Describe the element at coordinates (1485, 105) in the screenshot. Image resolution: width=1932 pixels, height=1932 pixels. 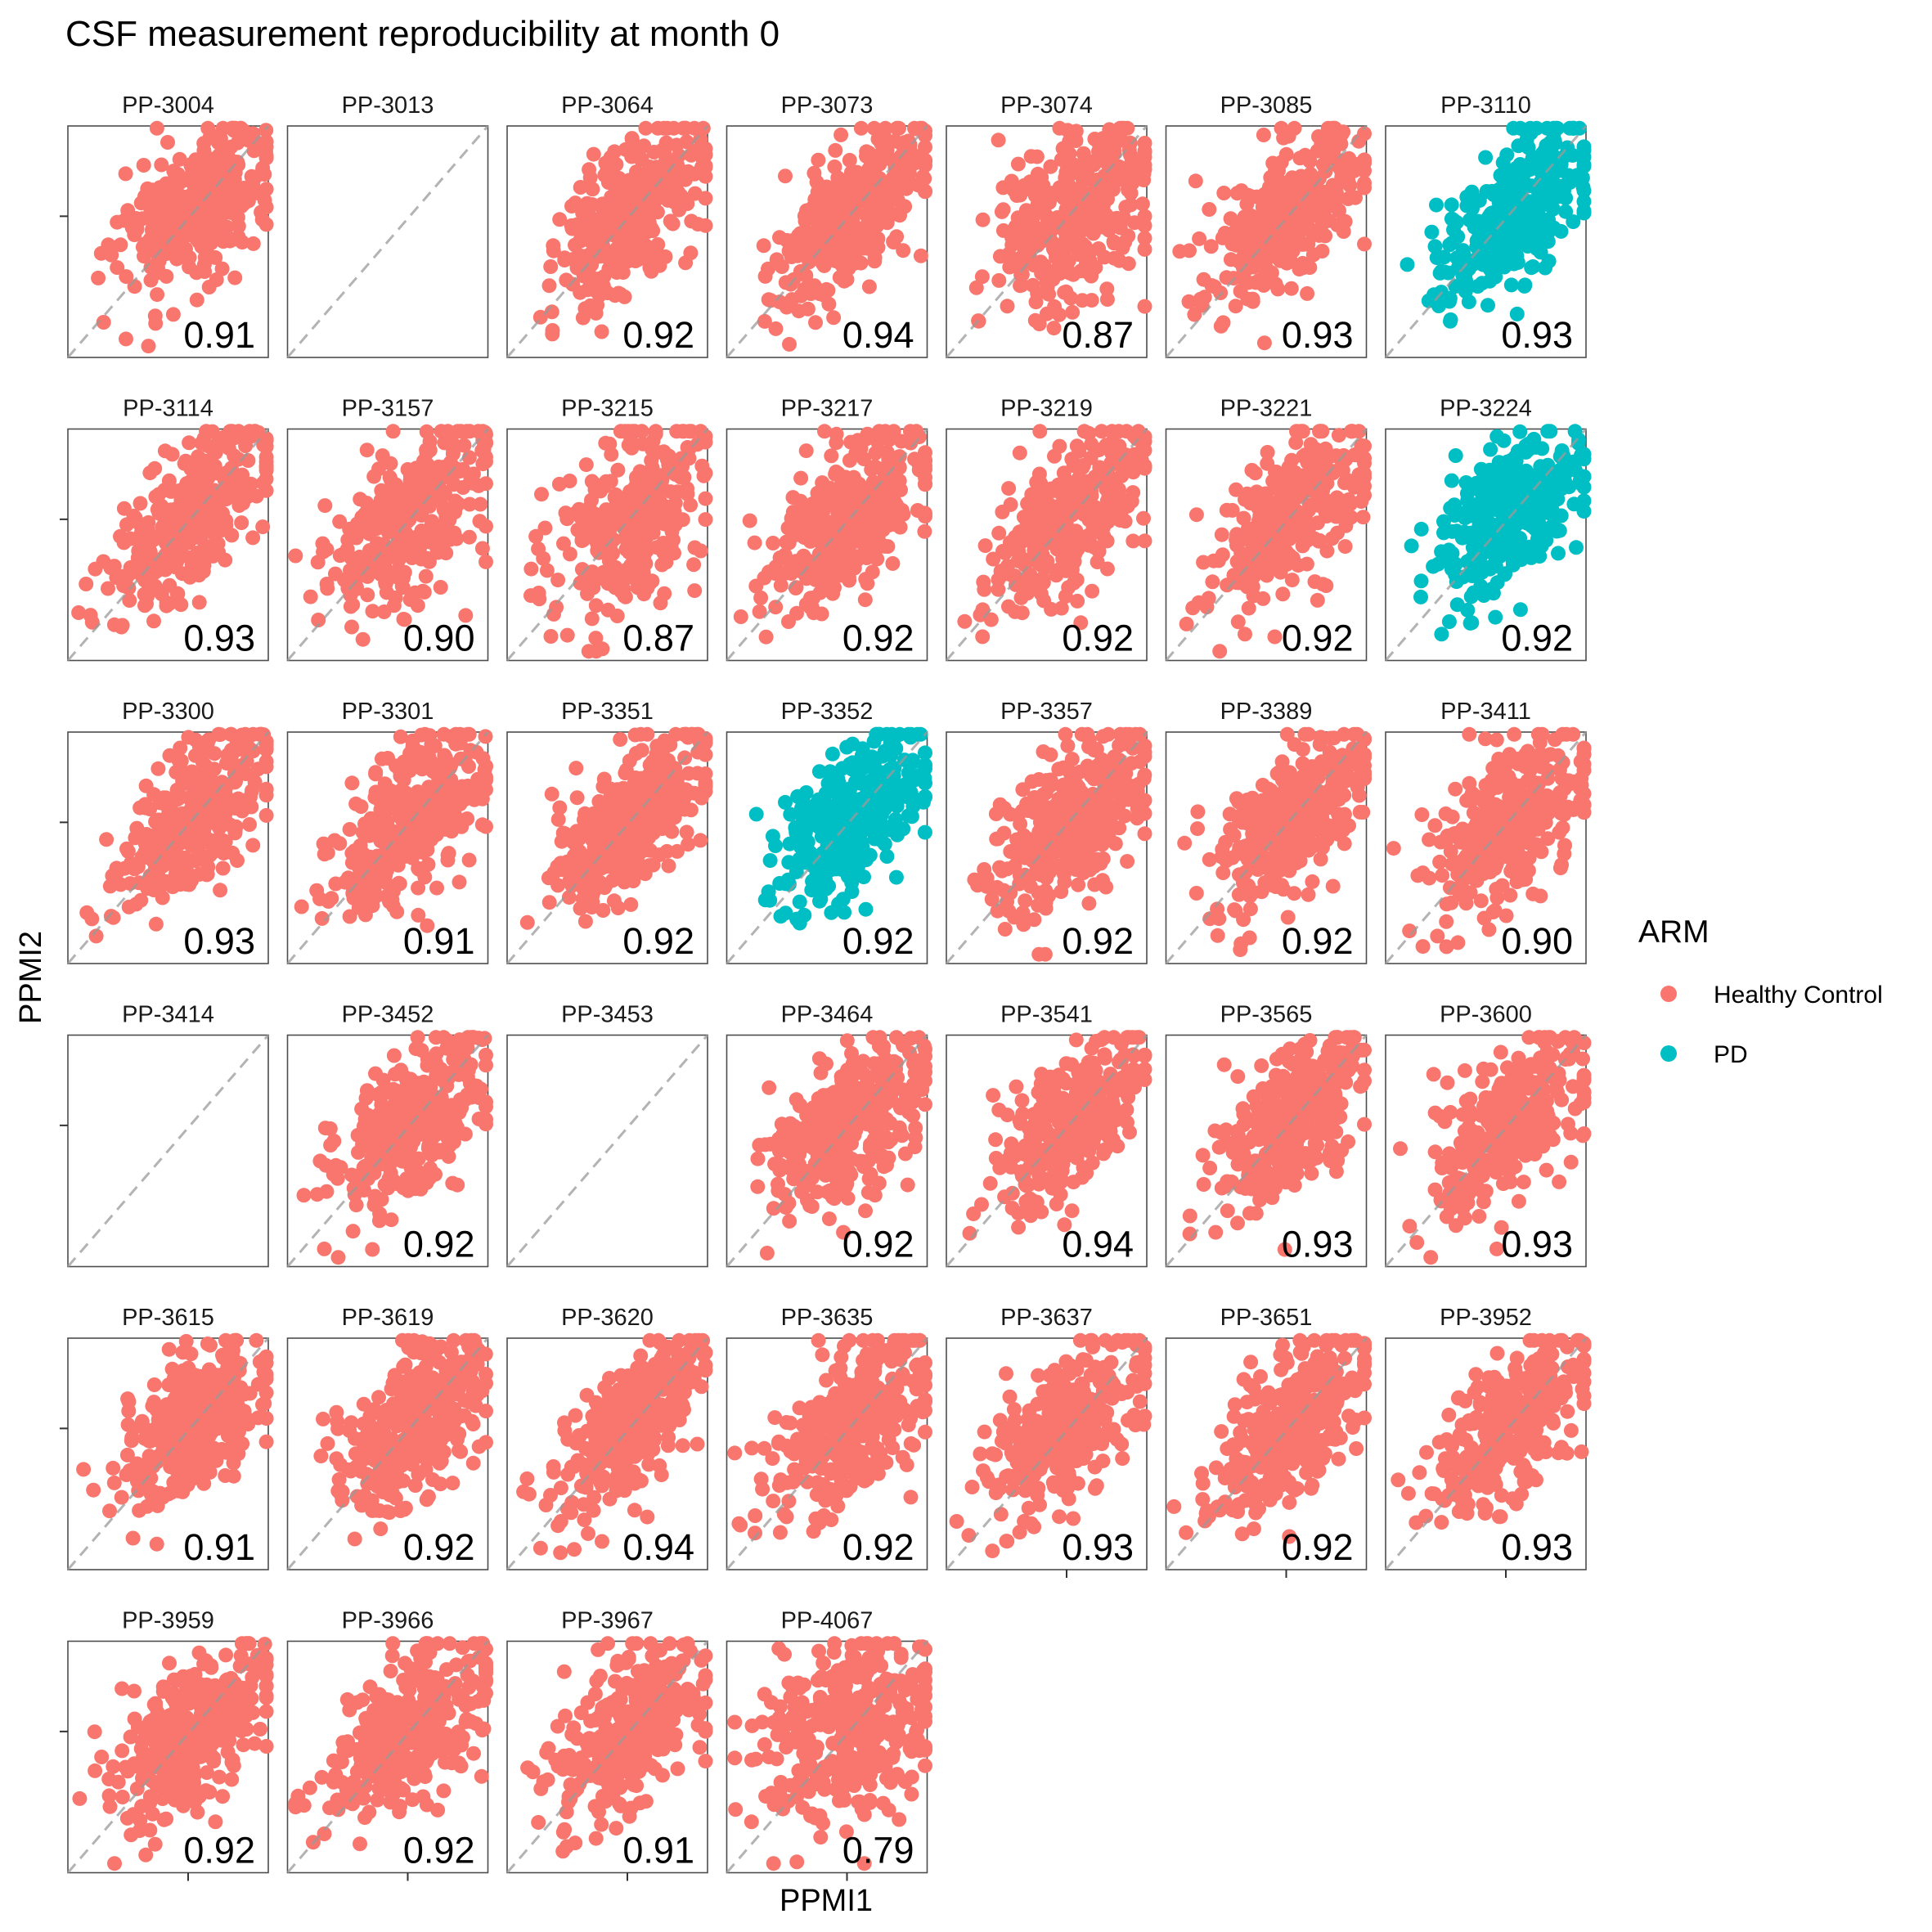
I see `facet-label: PP-3110` at that location.